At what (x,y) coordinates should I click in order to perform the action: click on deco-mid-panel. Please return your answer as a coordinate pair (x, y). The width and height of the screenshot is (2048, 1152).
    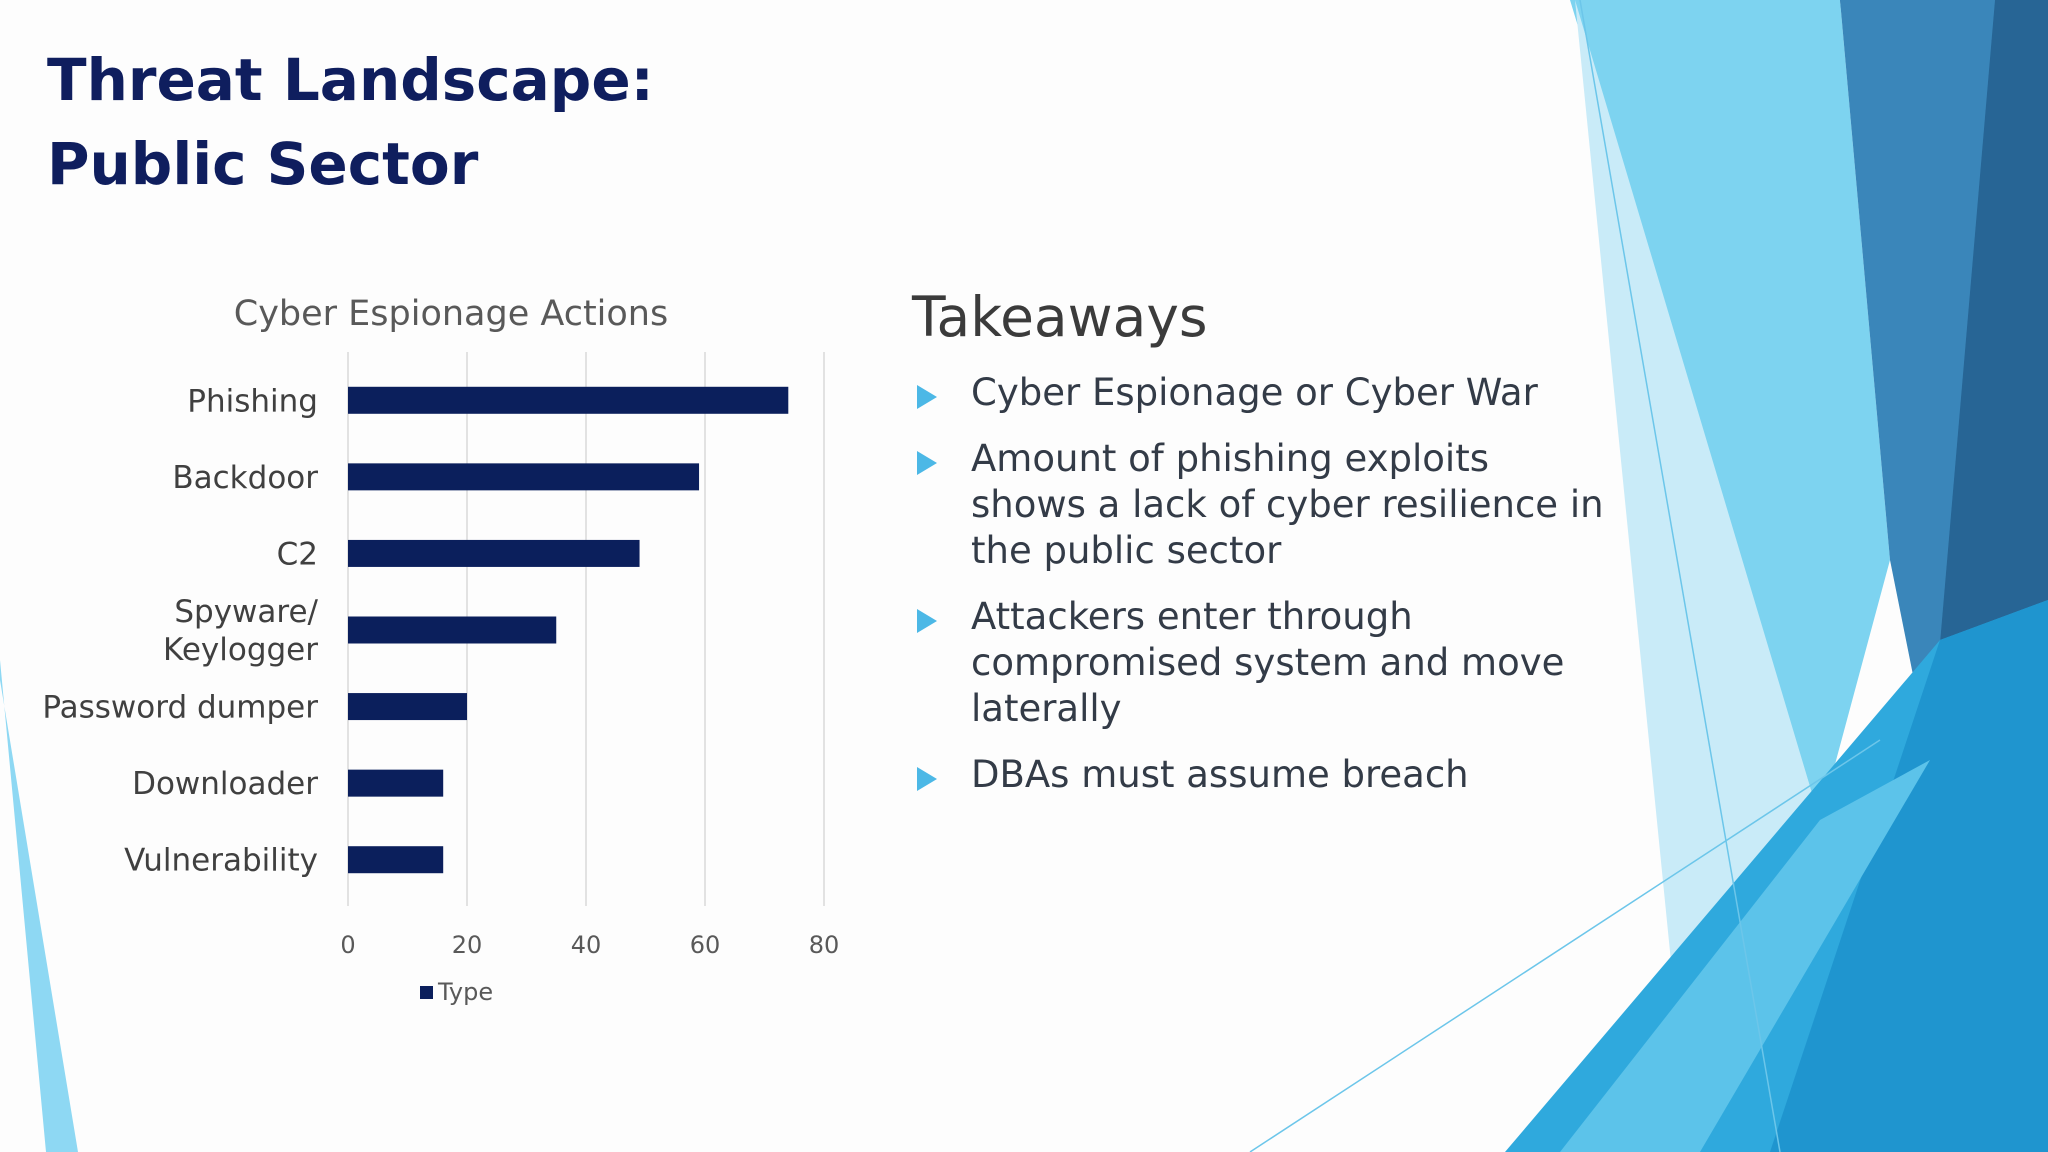
    Looking at the image, I should click on (1917, 380).